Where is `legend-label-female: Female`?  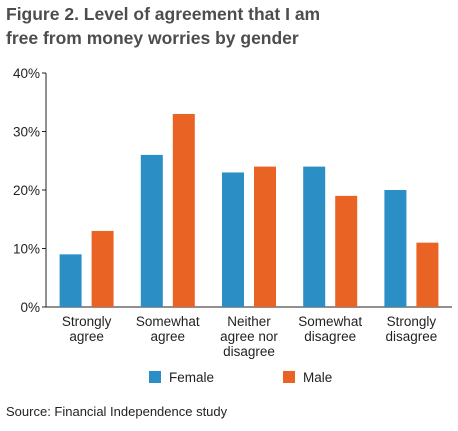
legend-label-female: Female is located at coordinates (191, 377).